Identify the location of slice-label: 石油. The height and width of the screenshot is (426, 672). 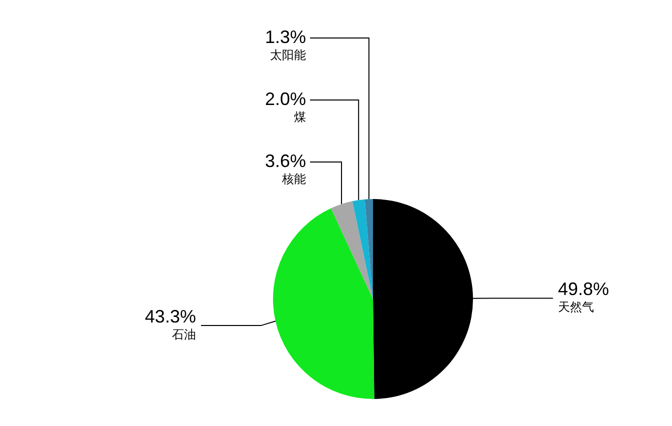
(184, 335).